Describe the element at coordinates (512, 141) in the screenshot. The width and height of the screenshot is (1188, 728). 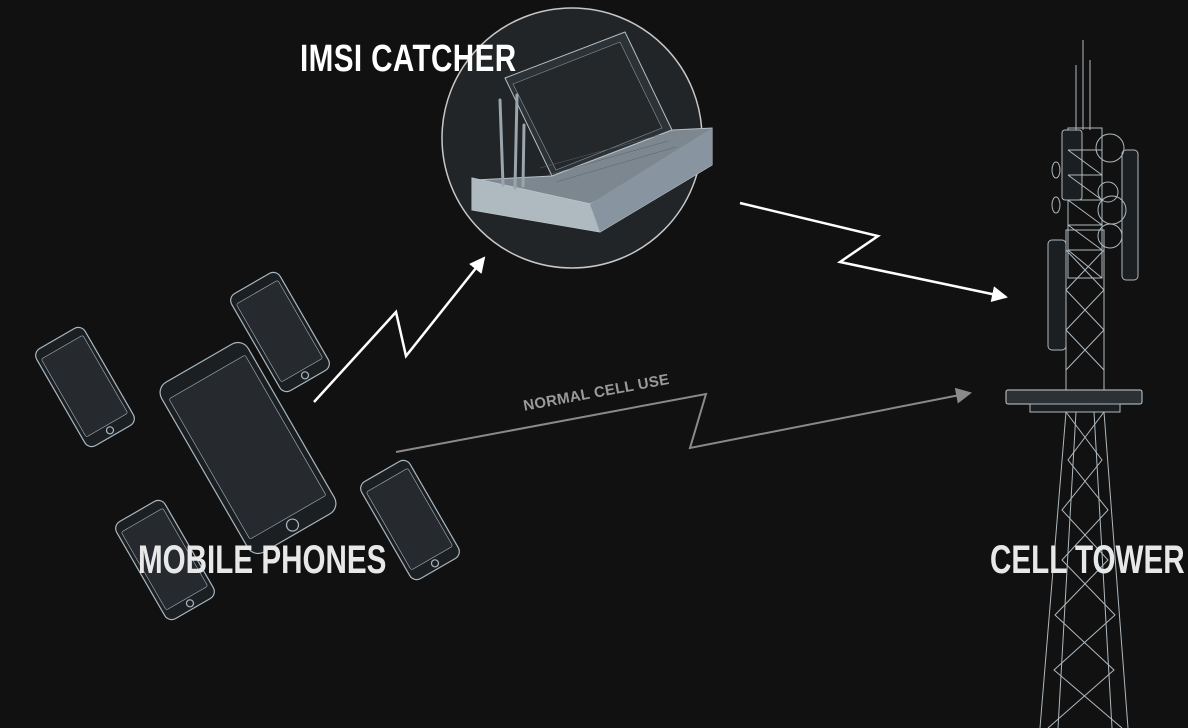
I see `antenna-icons` at that location.